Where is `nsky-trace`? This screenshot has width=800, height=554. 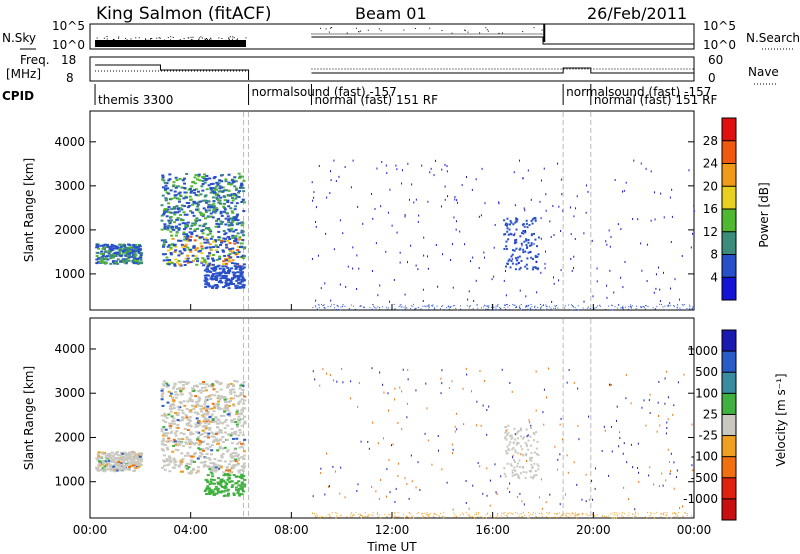 nsky-trace is located at coordinates (171, 43).